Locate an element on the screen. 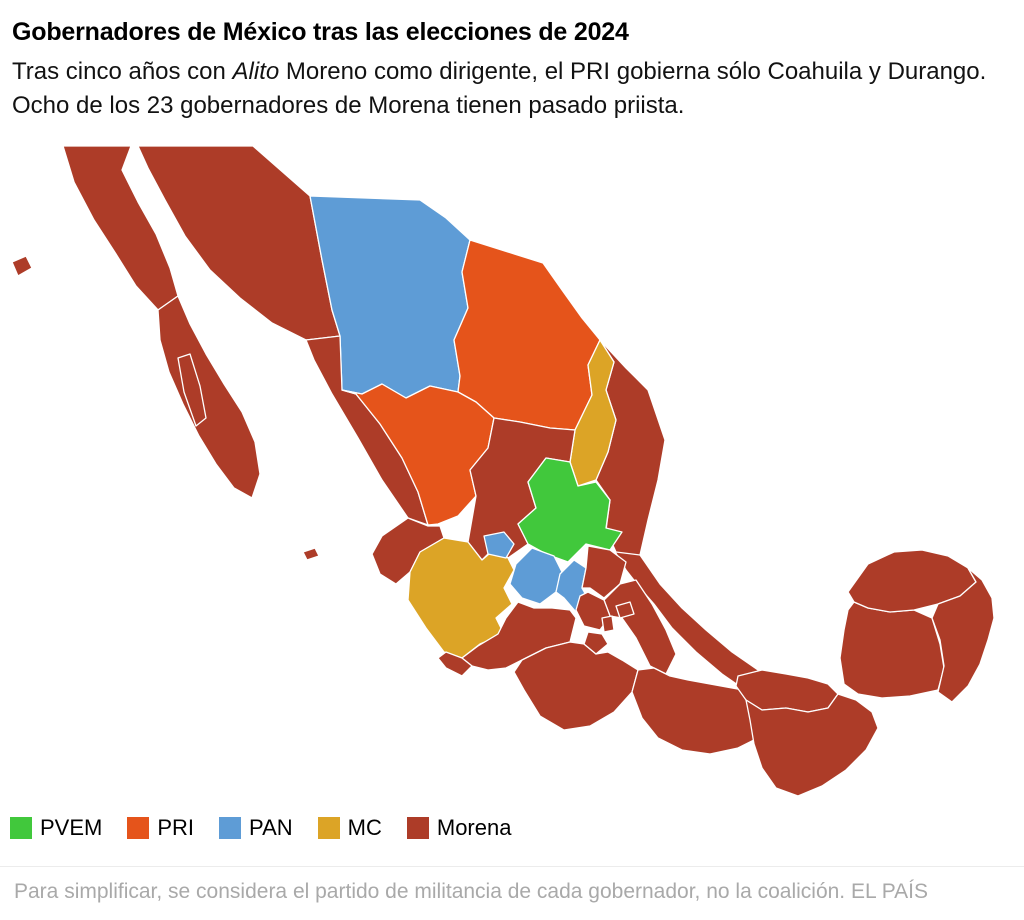 The image size is (1024, 920). state-michoacan is located at coordinates (519, 636).